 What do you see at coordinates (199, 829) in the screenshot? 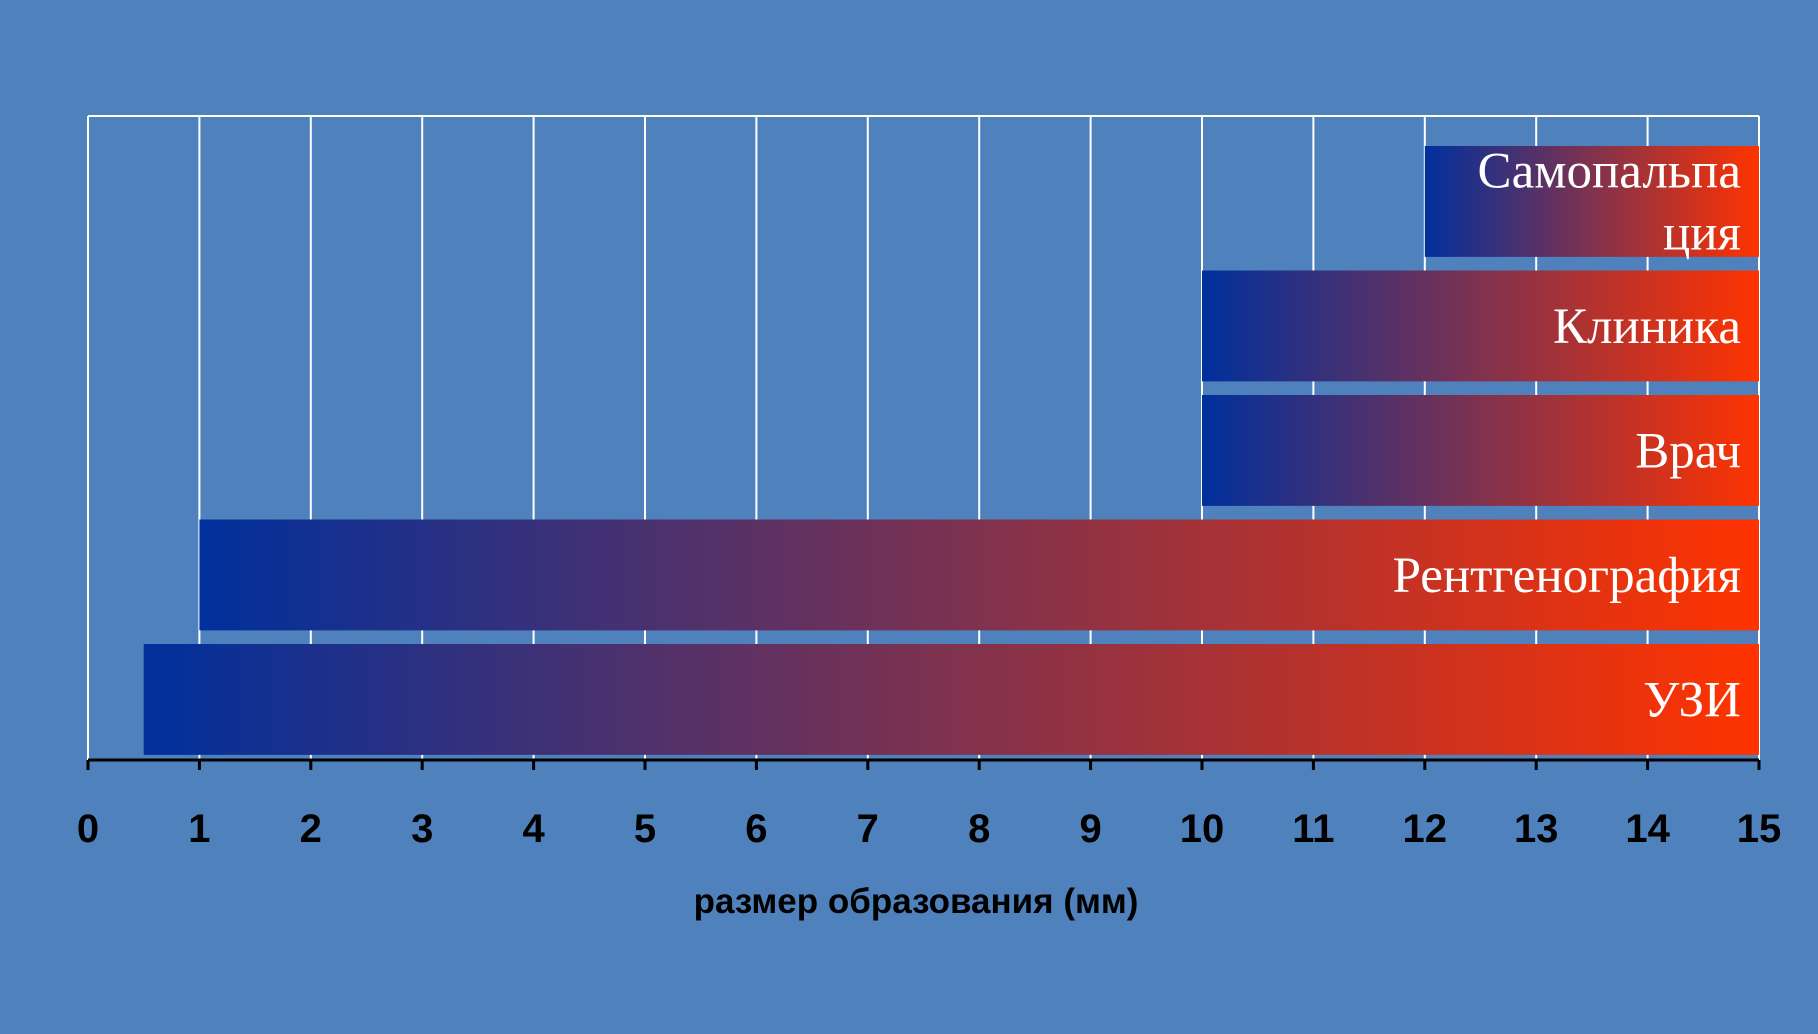
I see `x-tick-label: 1` at bounding box center [199, 829].